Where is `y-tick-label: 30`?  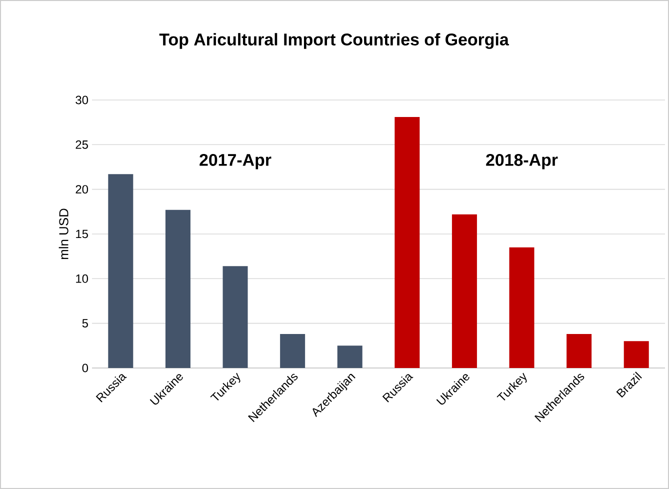
y-tick-label: 30 is located at coordinates (82, 100).